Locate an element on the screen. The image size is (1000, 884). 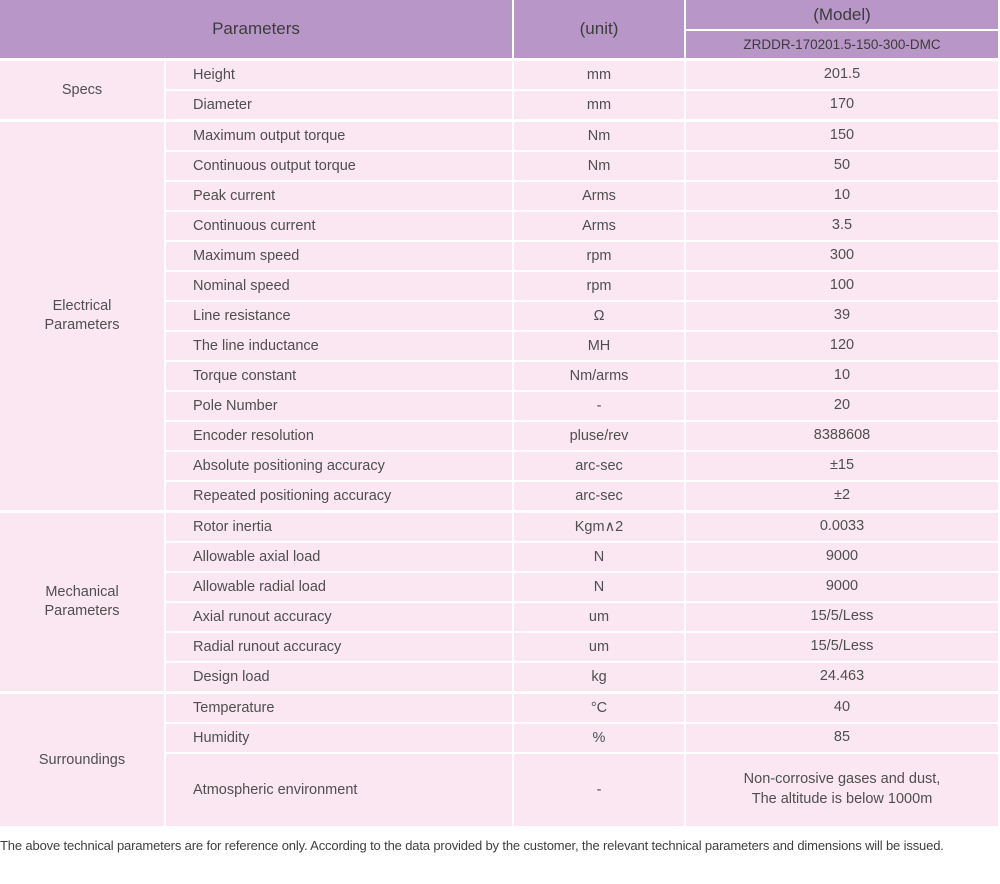
section-label-electrical: Electrical Parameters is located at coordinates (83, 316).